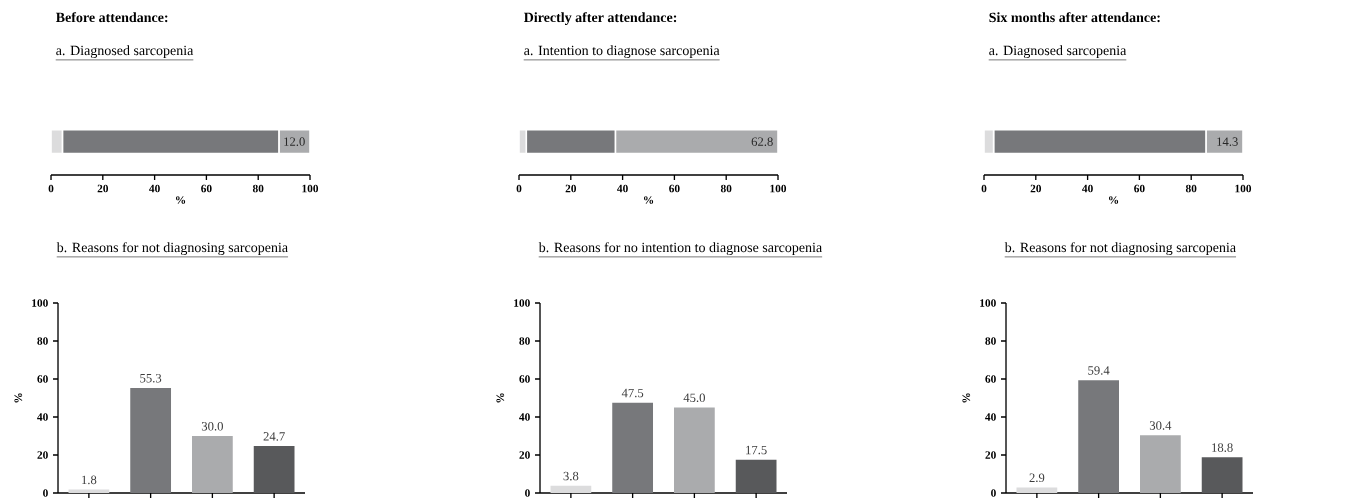  I want to click on chart-title: b. Reasons for no intention to diagnose sarcopenia, so click(680, 248).